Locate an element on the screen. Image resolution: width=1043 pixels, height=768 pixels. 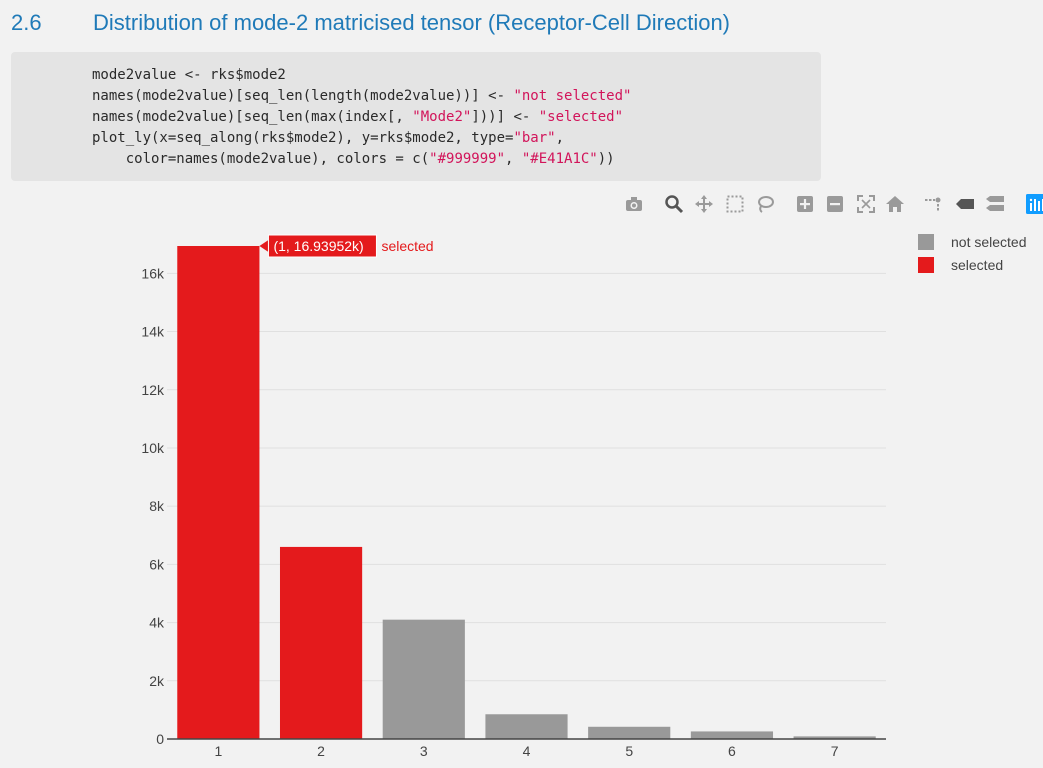
chart-legend: not selected selected is located at coordinates (972, 253).